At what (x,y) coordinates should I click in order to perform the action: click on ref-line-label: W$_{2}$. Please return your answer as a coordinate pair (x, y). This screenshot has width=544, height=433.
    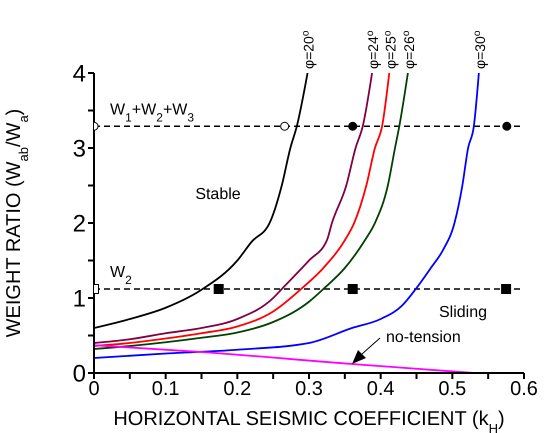
    Looking at the image, I should click on (121, 275).